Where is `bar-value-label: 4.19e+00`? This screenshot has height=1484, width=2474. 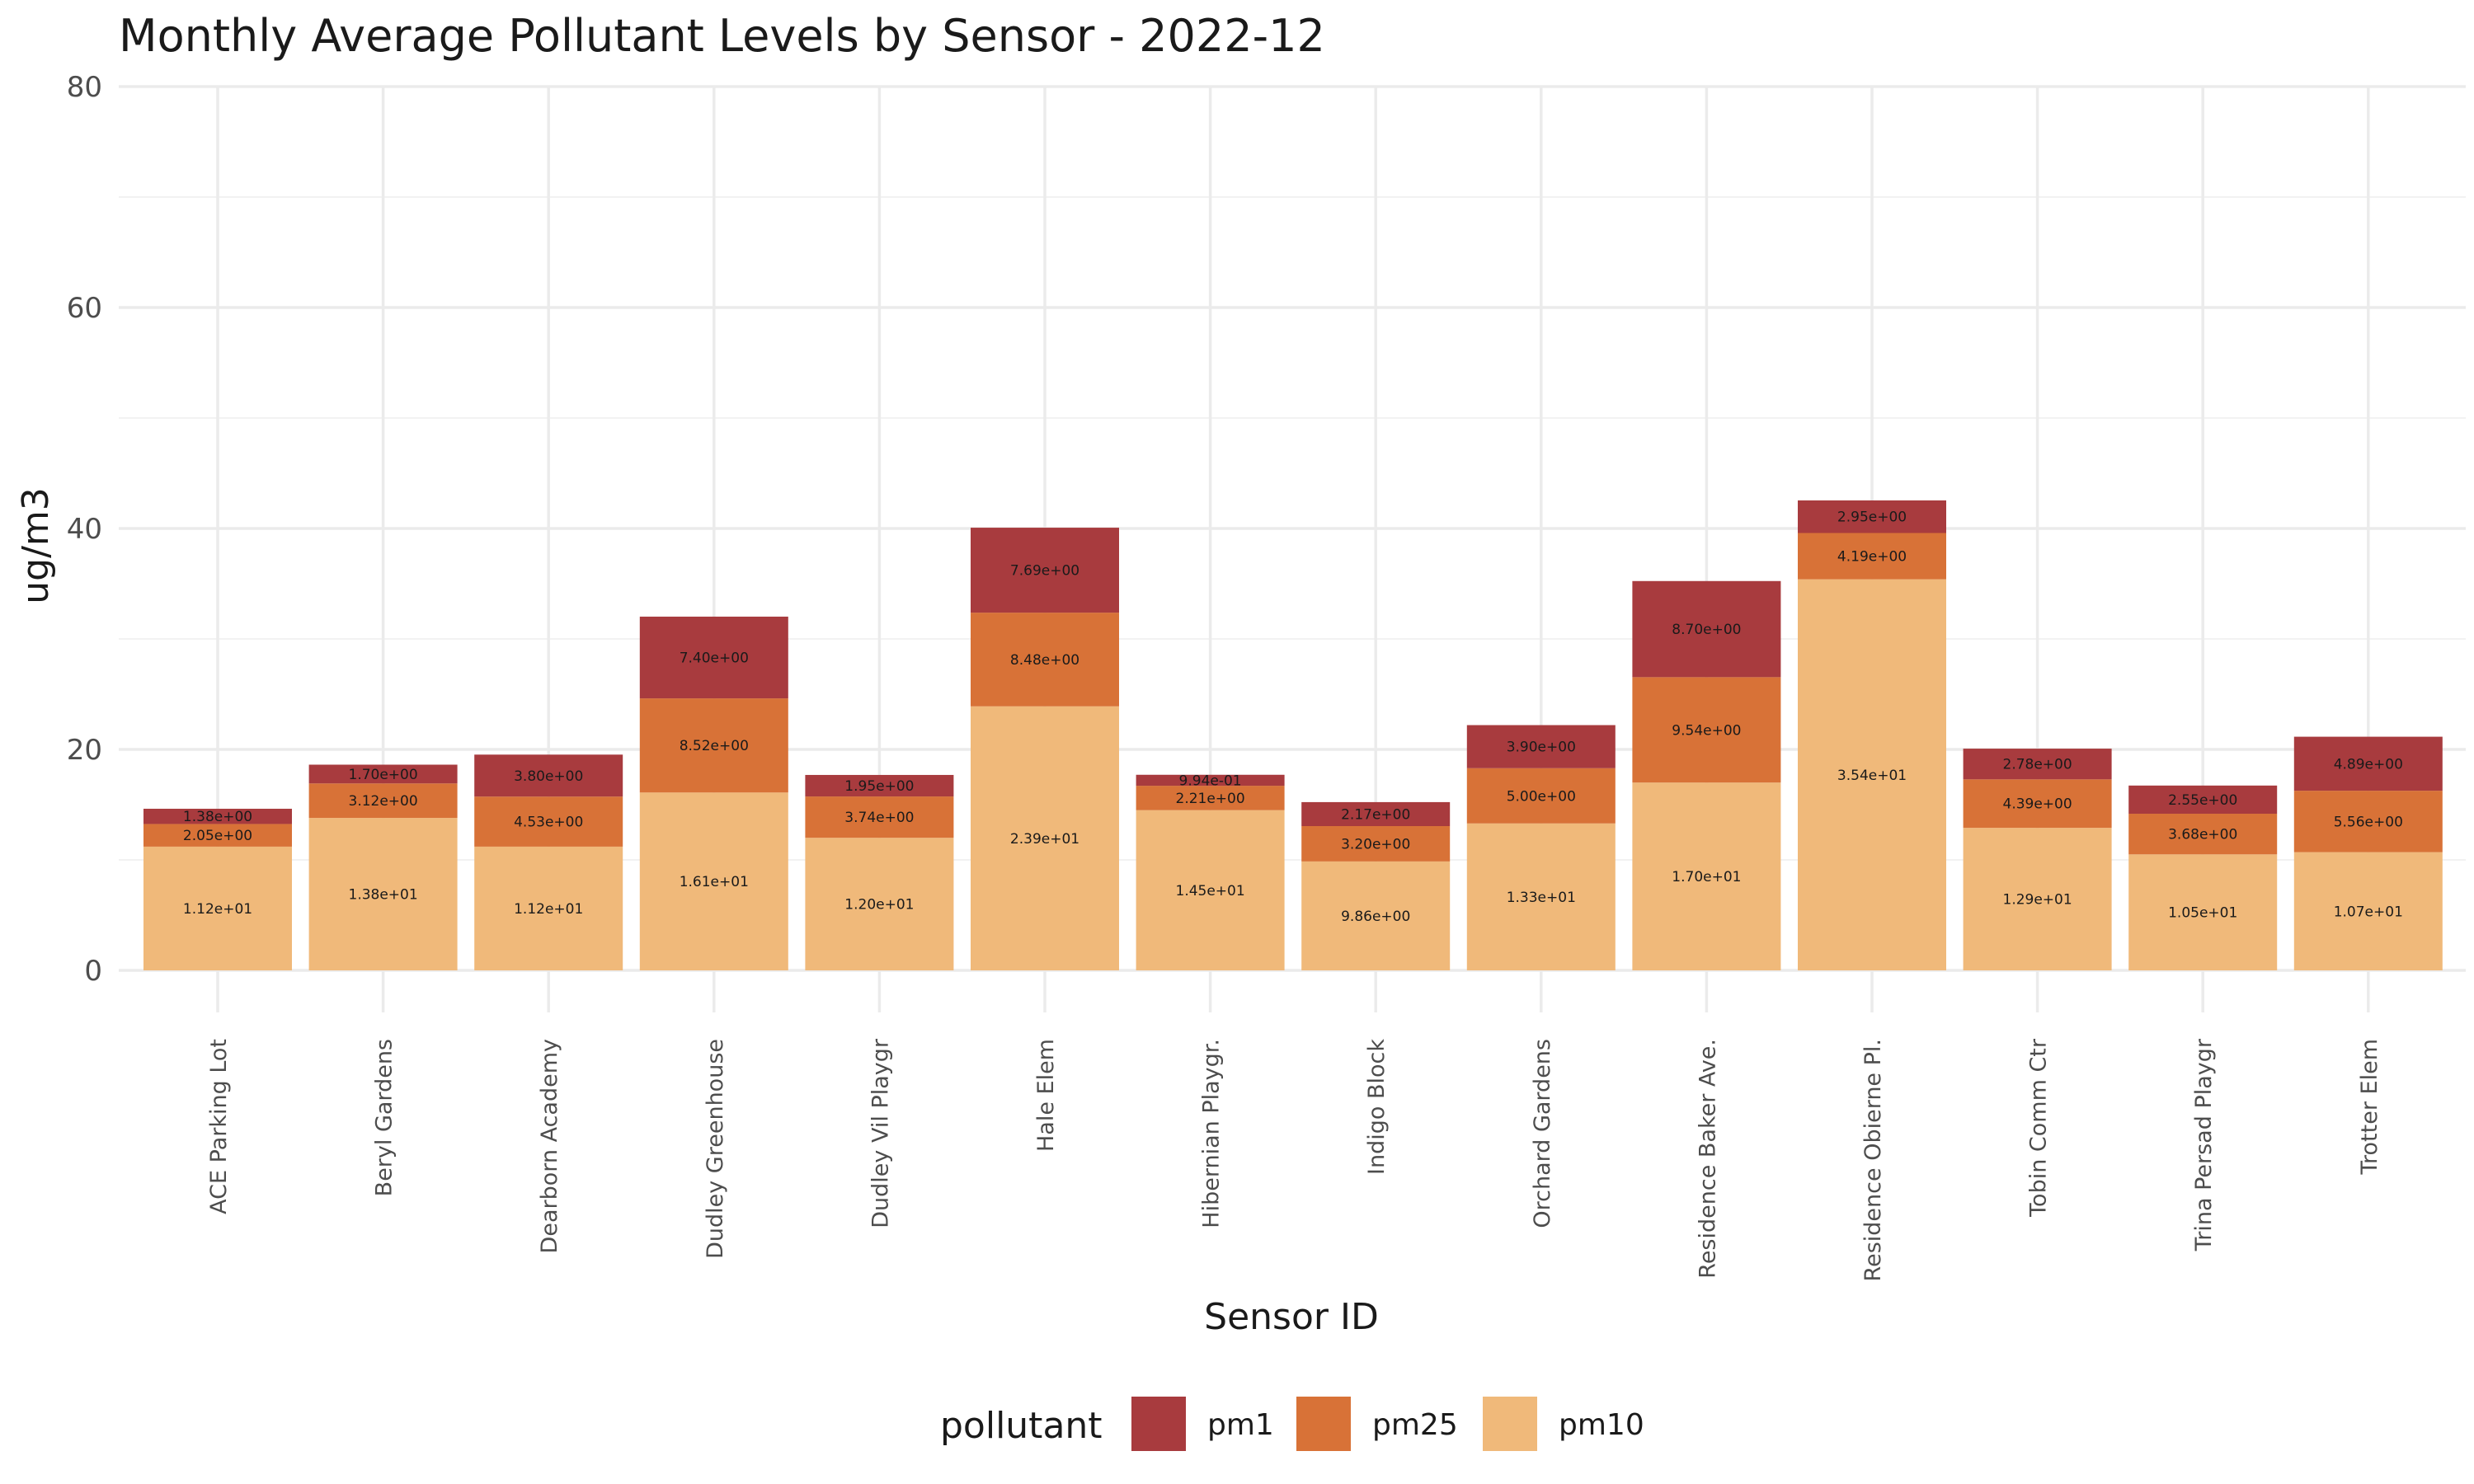
bar-value-label: 4.19e+00 is located at coordinates (1872, 557).